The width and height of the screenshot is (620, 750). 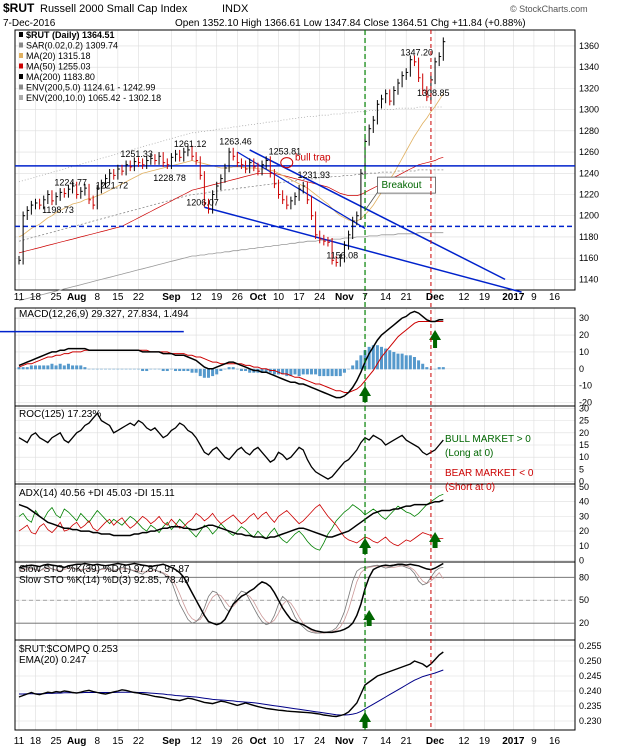 I want to click on price-legend-item: MA(20) 1315.18, so click(x=58, y=56).